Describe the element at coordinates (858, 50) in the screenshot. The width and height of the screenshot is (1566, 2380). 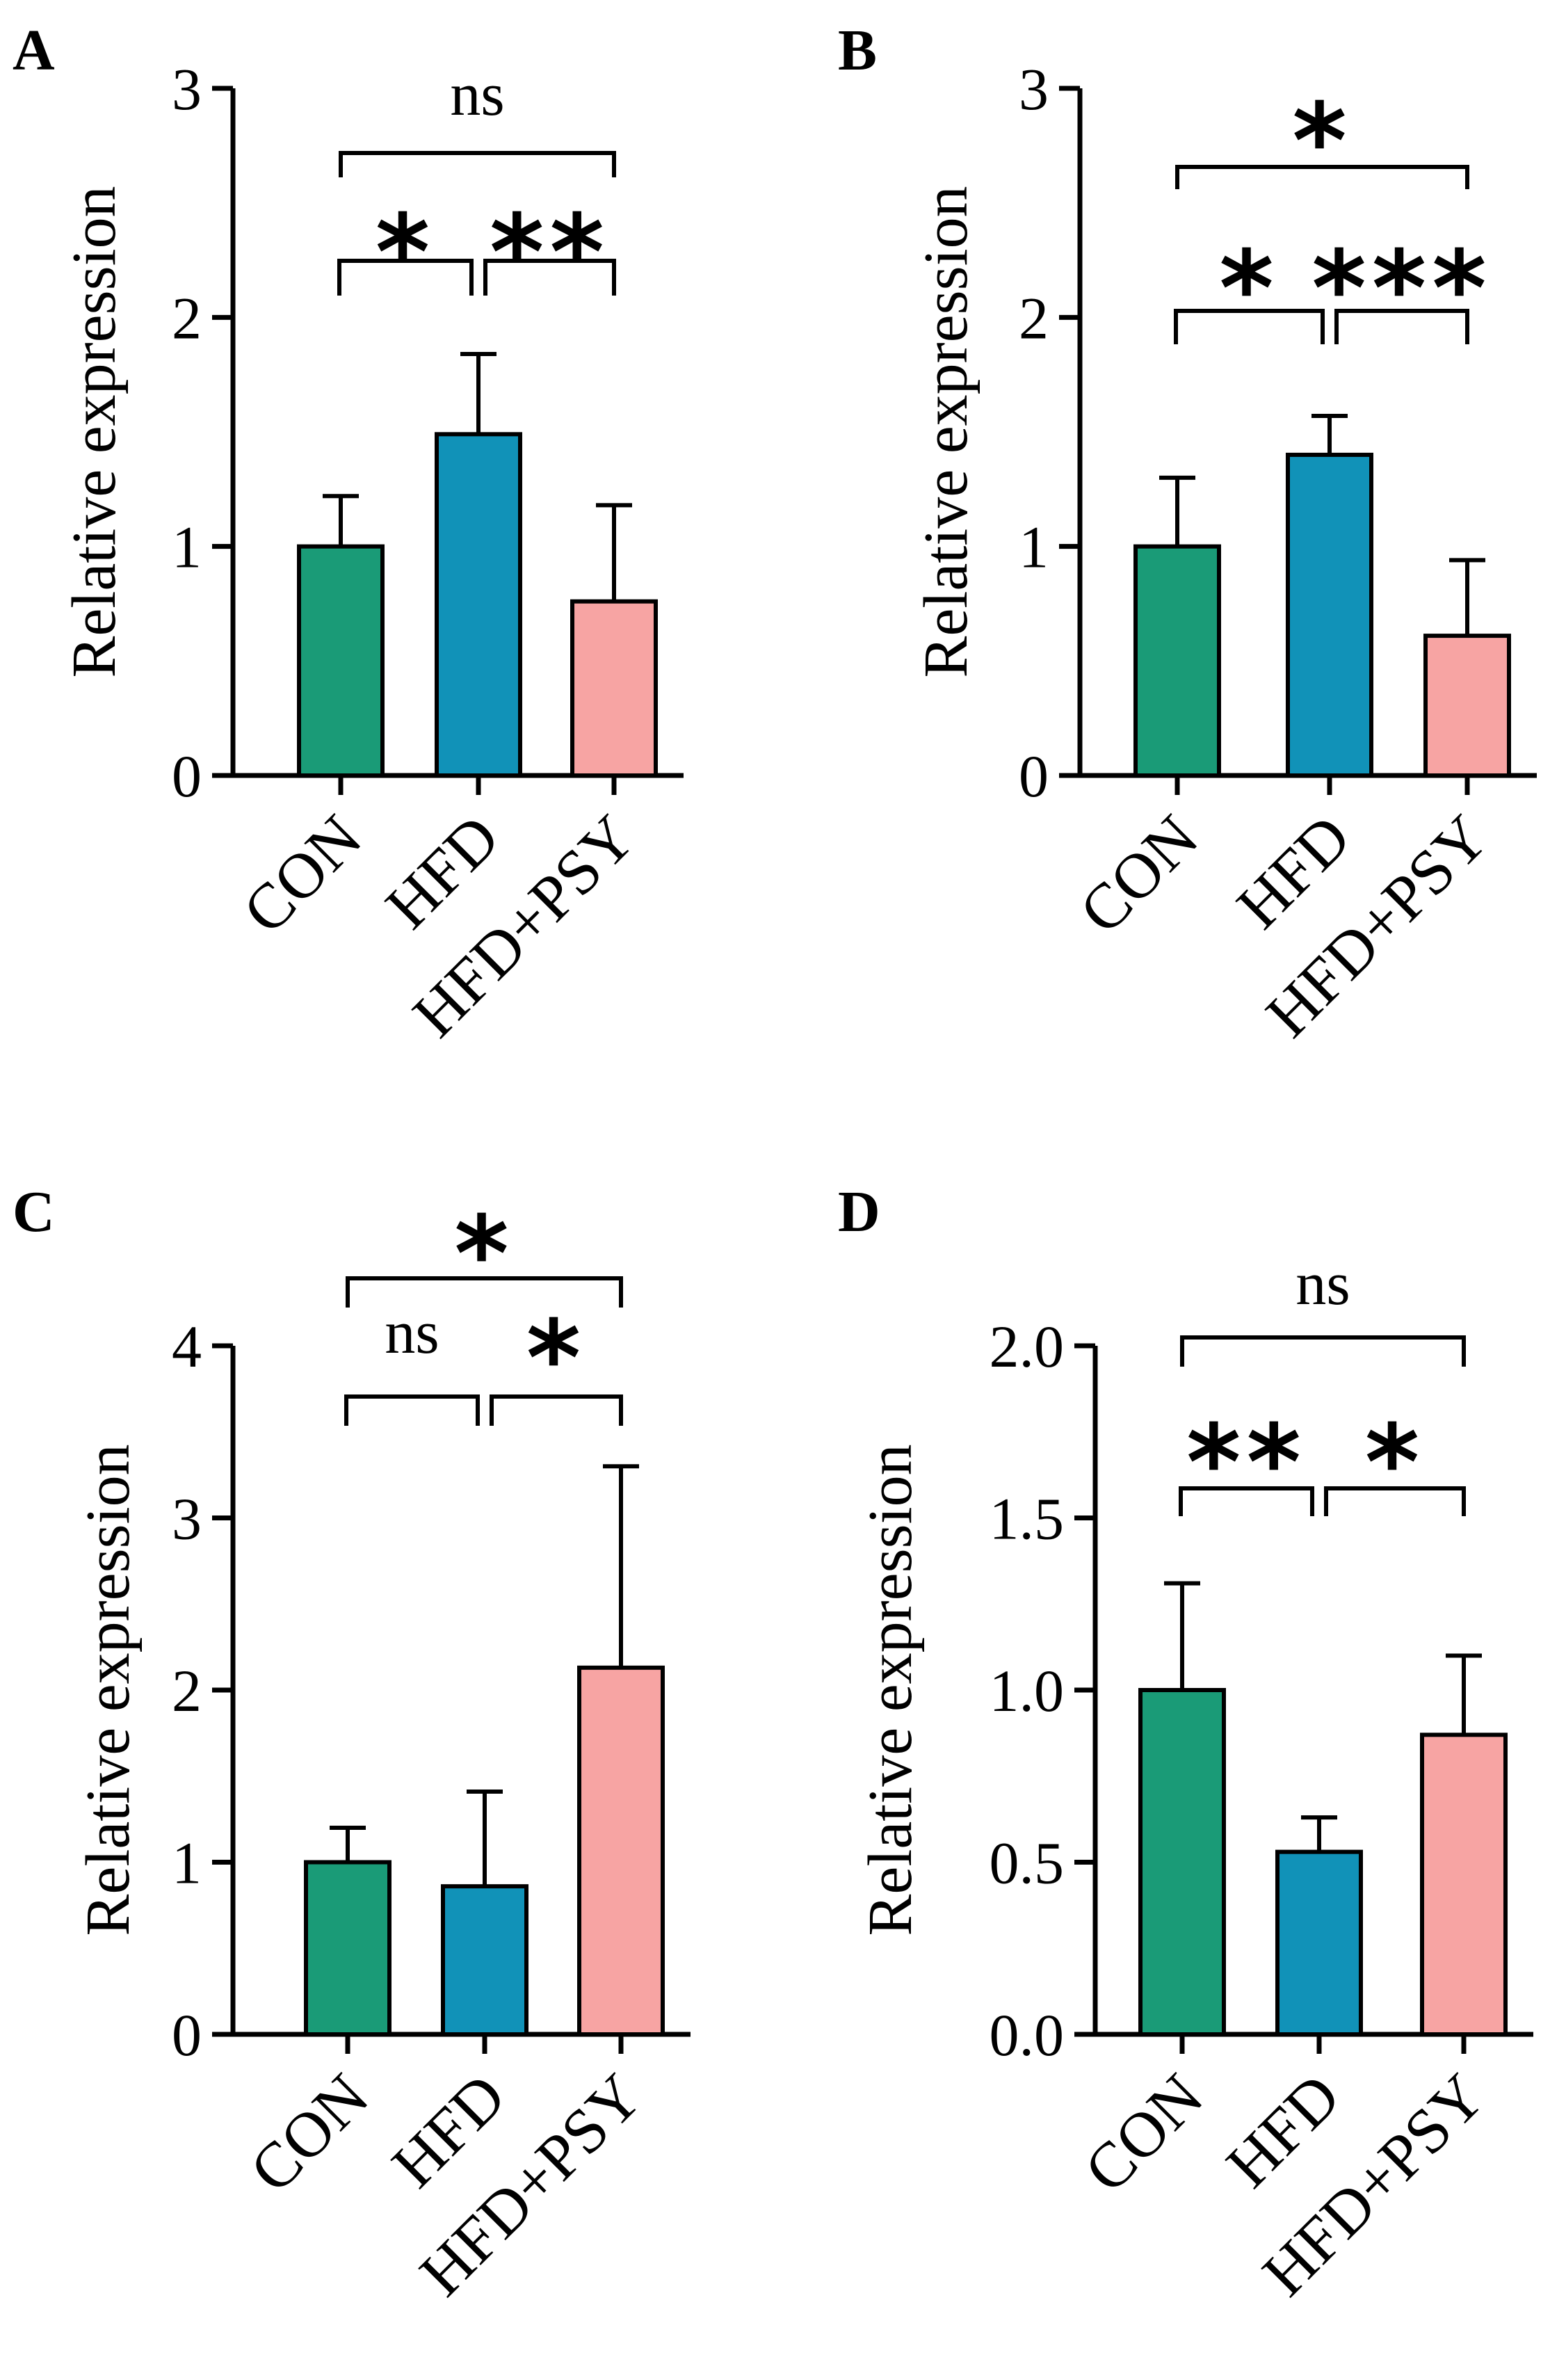
I see `panel-label: B` at that location.